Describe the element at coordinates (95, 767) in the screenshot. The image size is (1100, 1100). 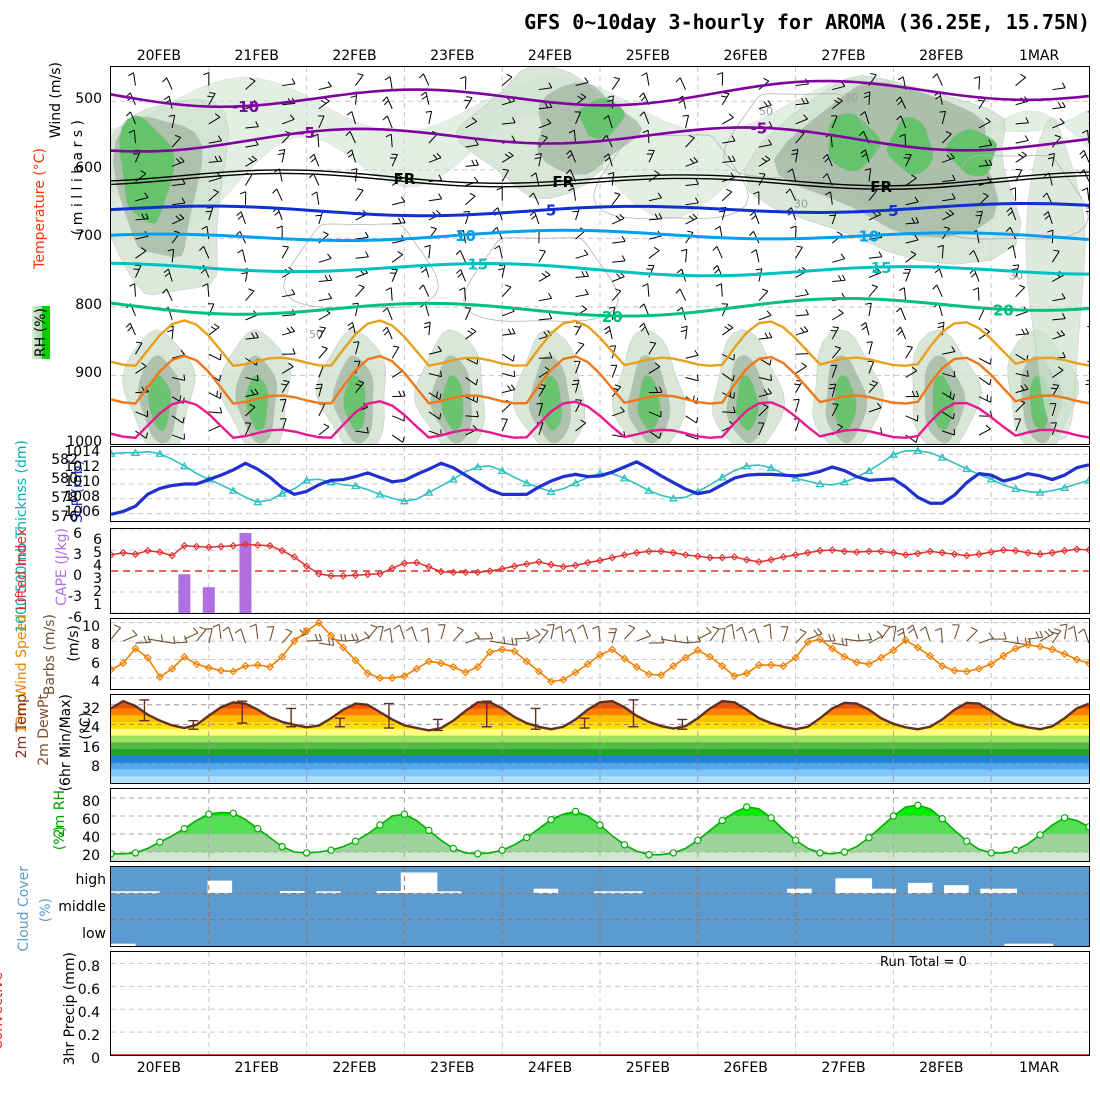
I see `y-tick: 8` at that location.